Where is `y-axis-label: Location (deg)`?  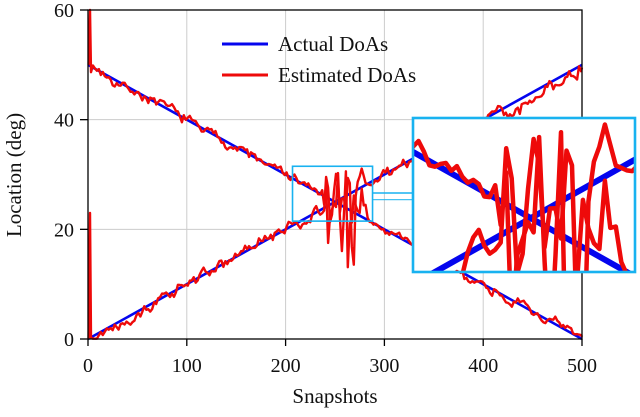
y-axis-label: Location (deg) is located at coordinates (14, 175).